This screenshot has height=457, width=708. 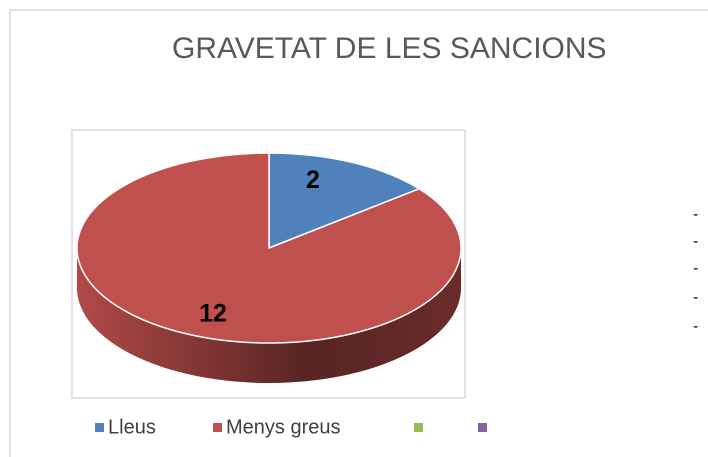 I want to click on data-label: 12, so click(x=213, y=313).